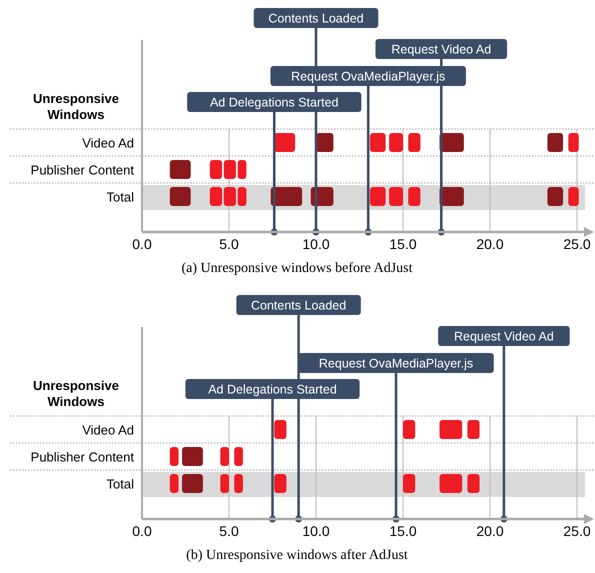  Describe the element at coordinates (297, 268) in the screenshot. I see `text: (a) Unresponsive windows before AdJust` at that location.